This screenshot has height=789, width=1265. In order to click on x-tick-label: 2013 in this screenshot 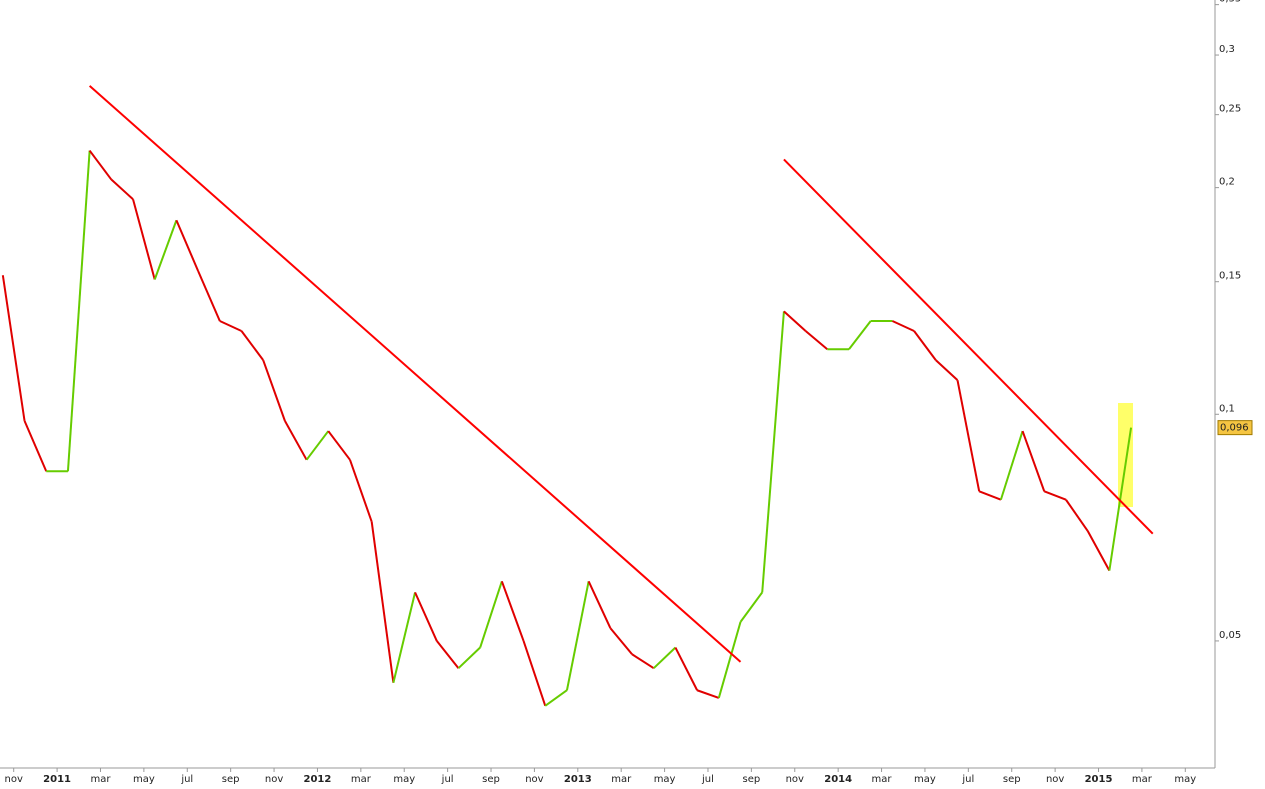, I will do `click(578, 779)`.